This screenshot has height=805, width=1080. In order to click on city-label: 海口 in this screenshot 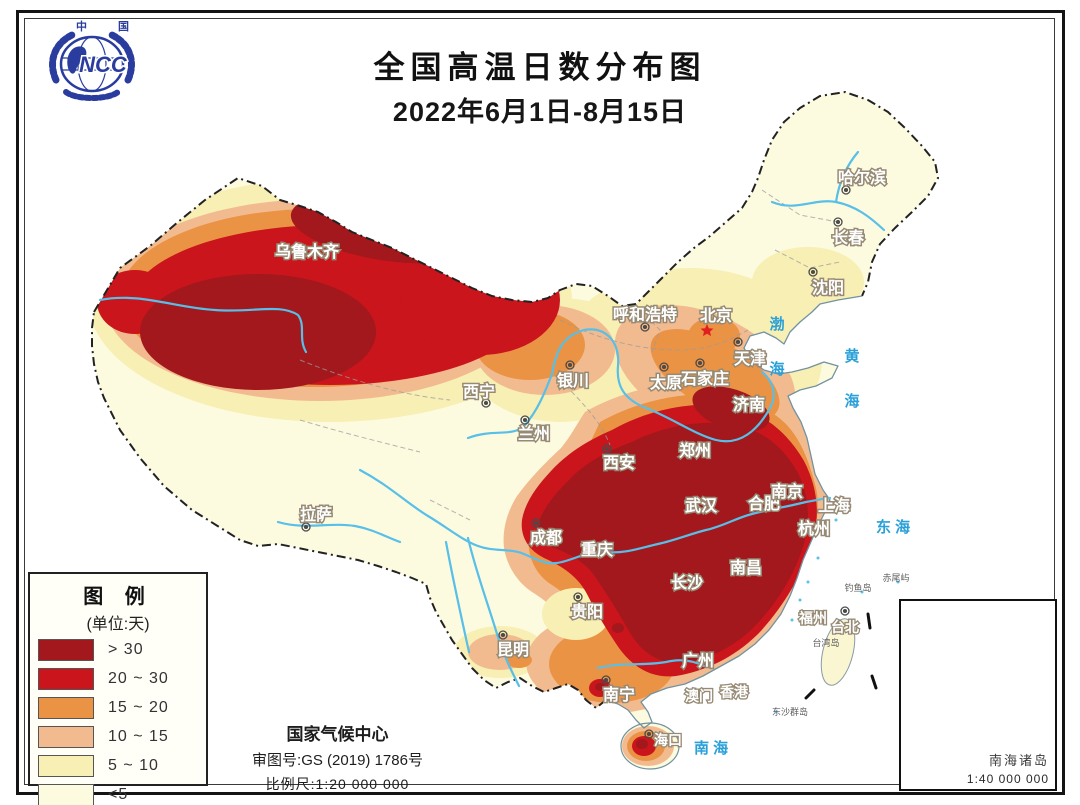, I will do `click(668, 740)`.